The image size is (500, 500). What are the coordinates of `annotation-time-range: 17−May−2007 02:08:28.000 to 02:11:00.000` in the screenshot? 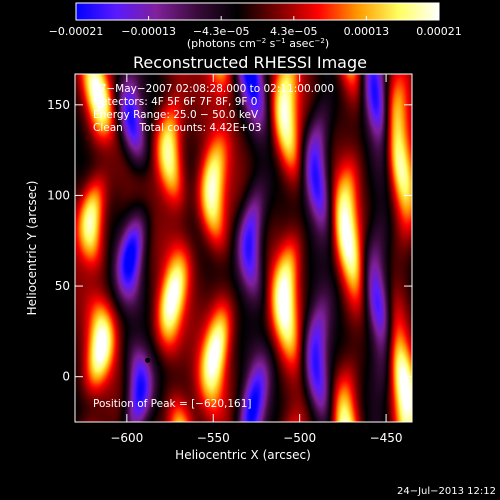 It's located at (213, 89).